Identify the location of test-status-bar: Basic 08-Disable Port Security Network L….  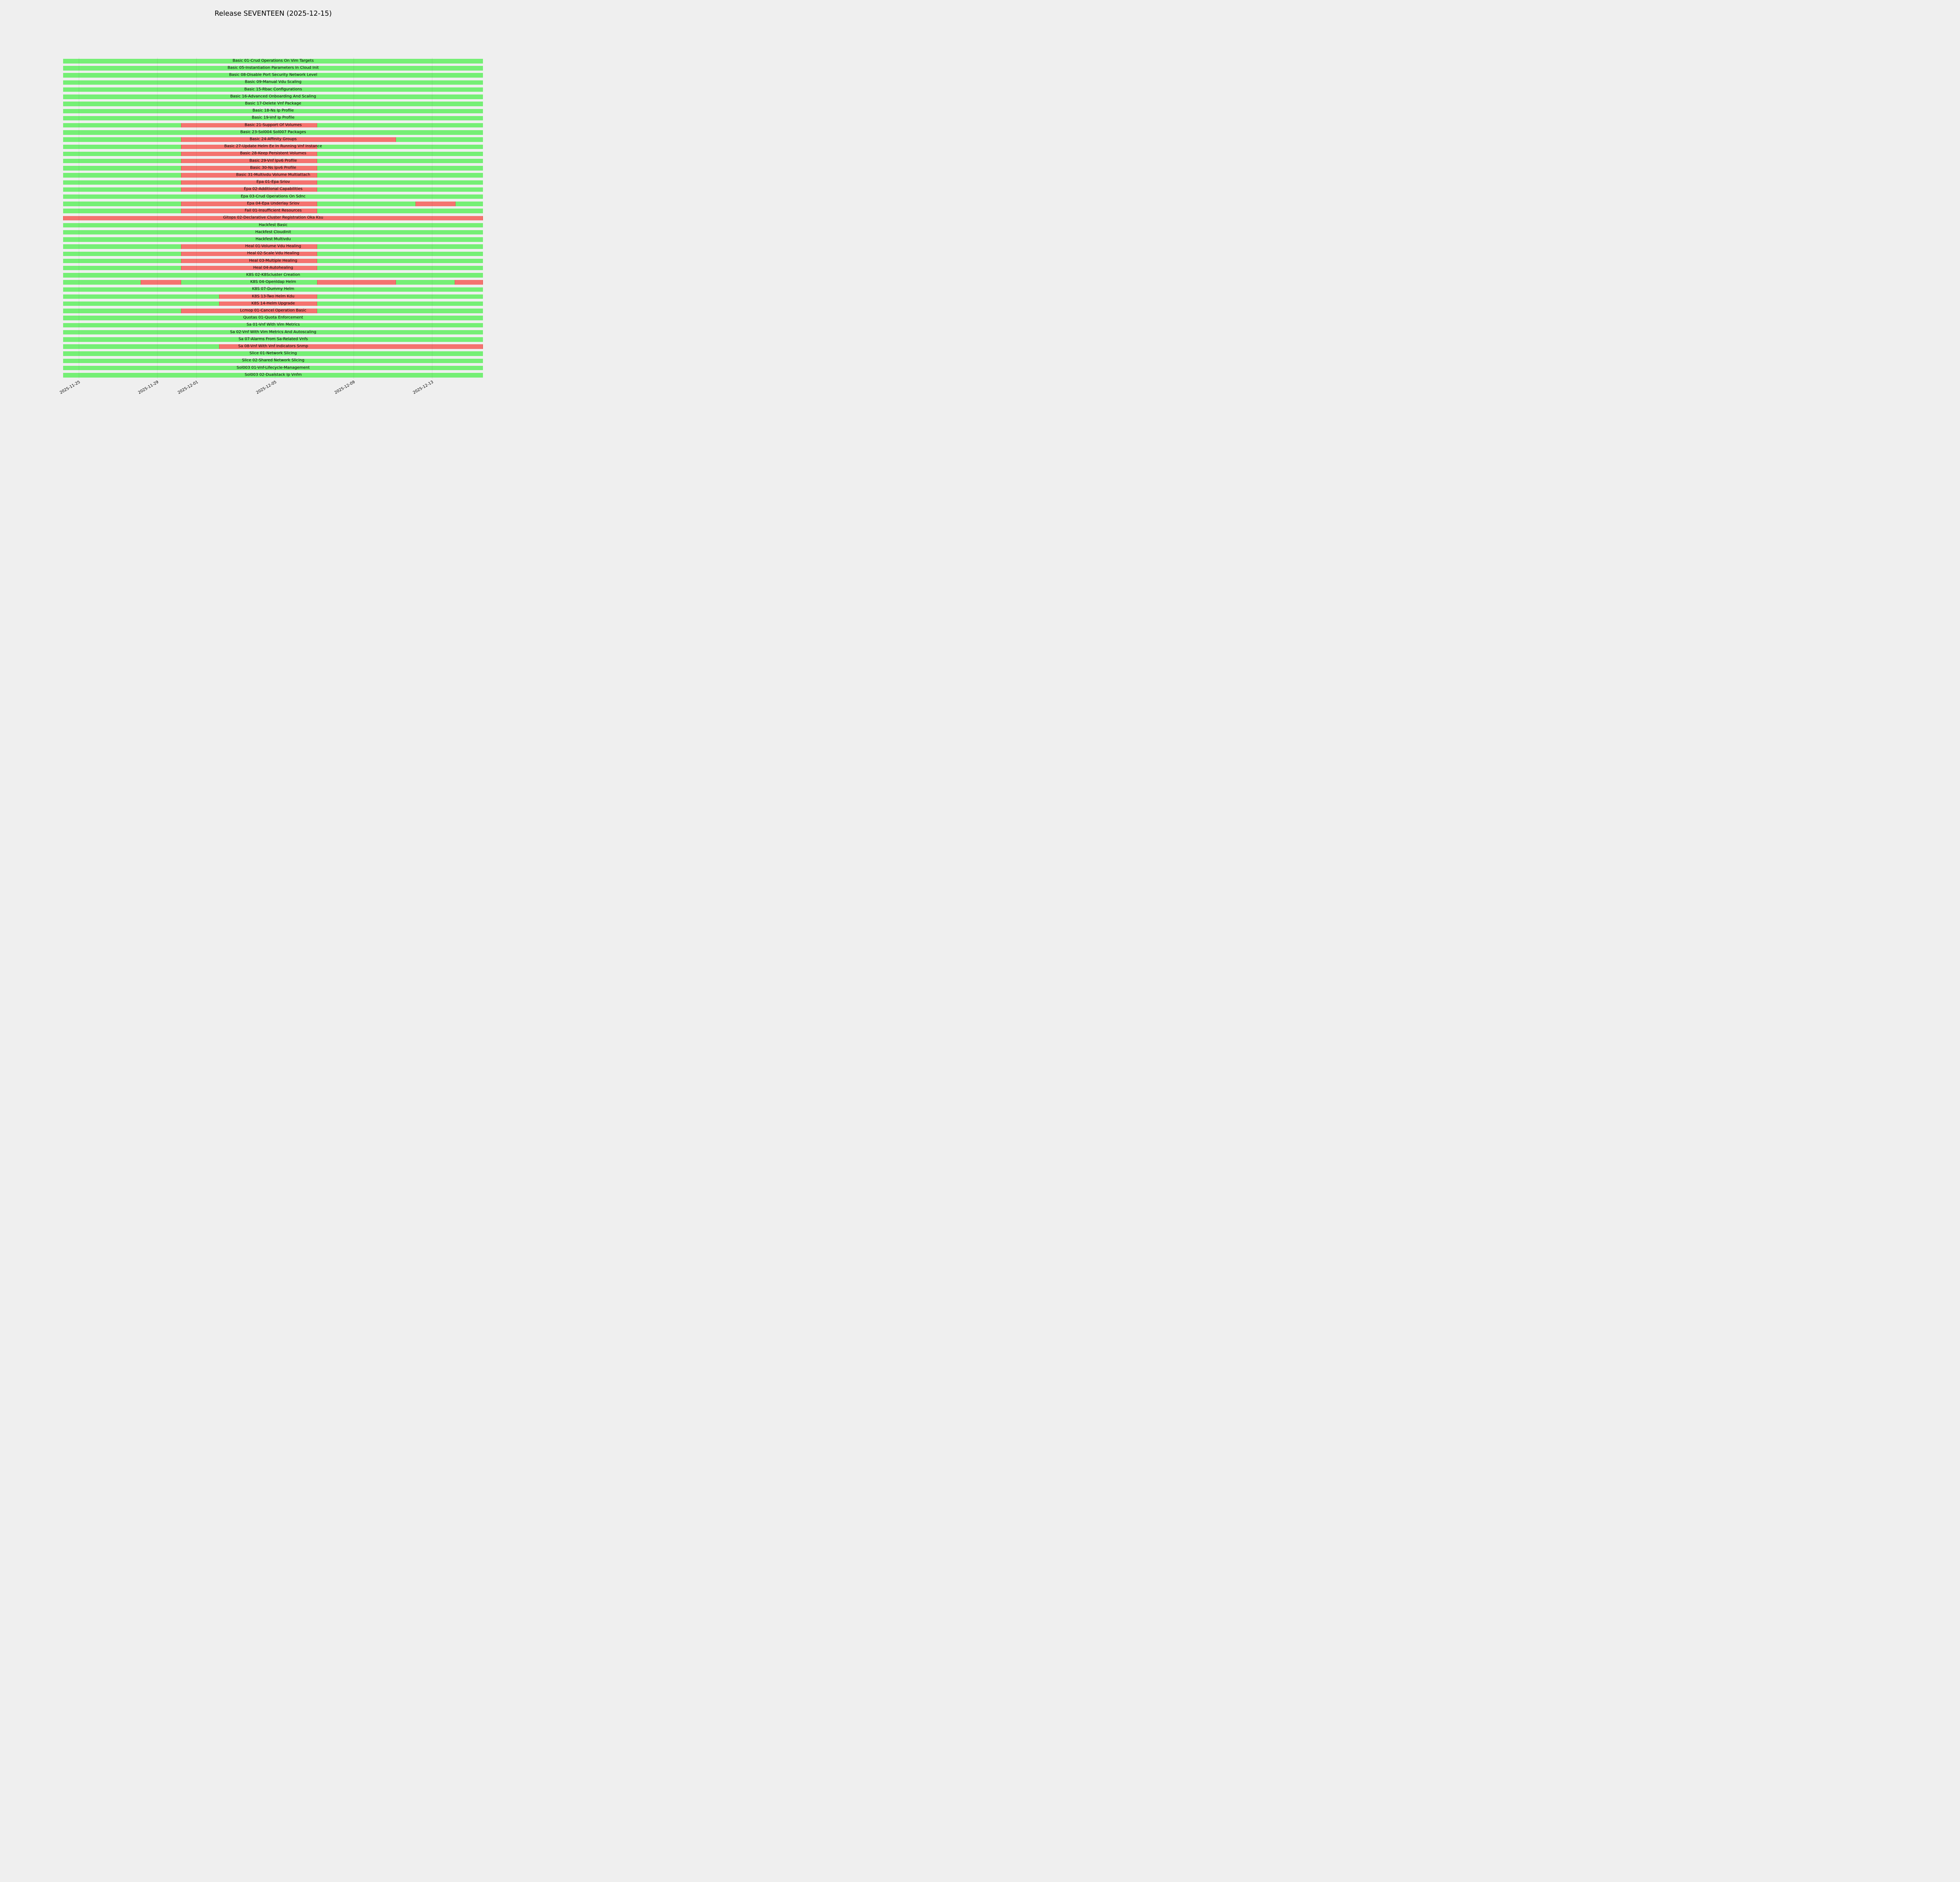
(273, 75).